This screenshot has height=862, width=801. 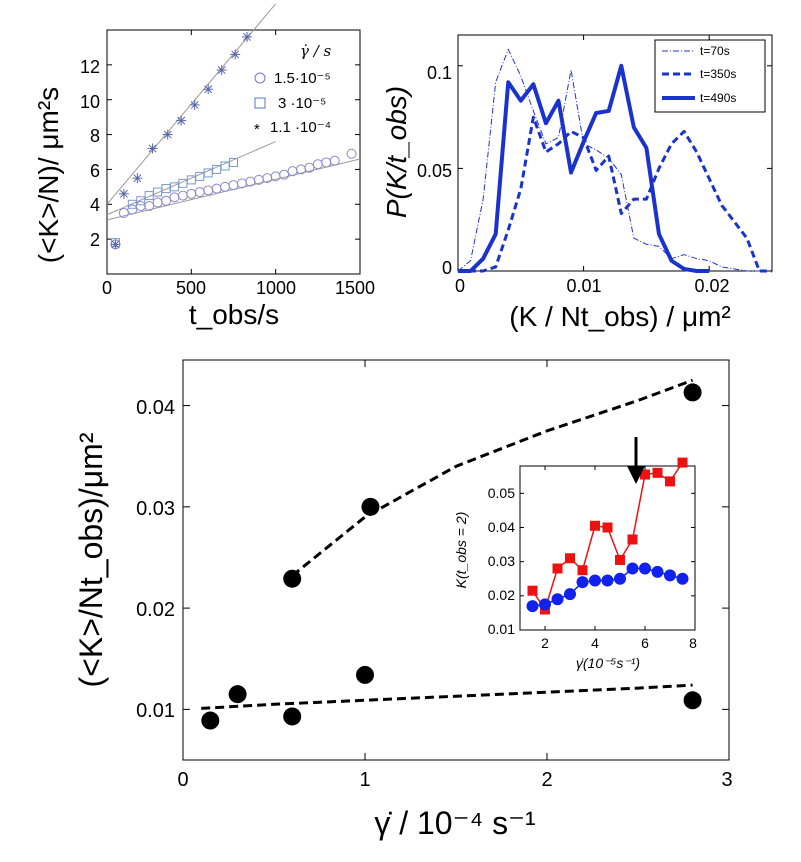 What do you see at coordinates (718, 74) in the screenshot?
I see `tr-legend-label: t=350s` at bounding box center [718, 74].